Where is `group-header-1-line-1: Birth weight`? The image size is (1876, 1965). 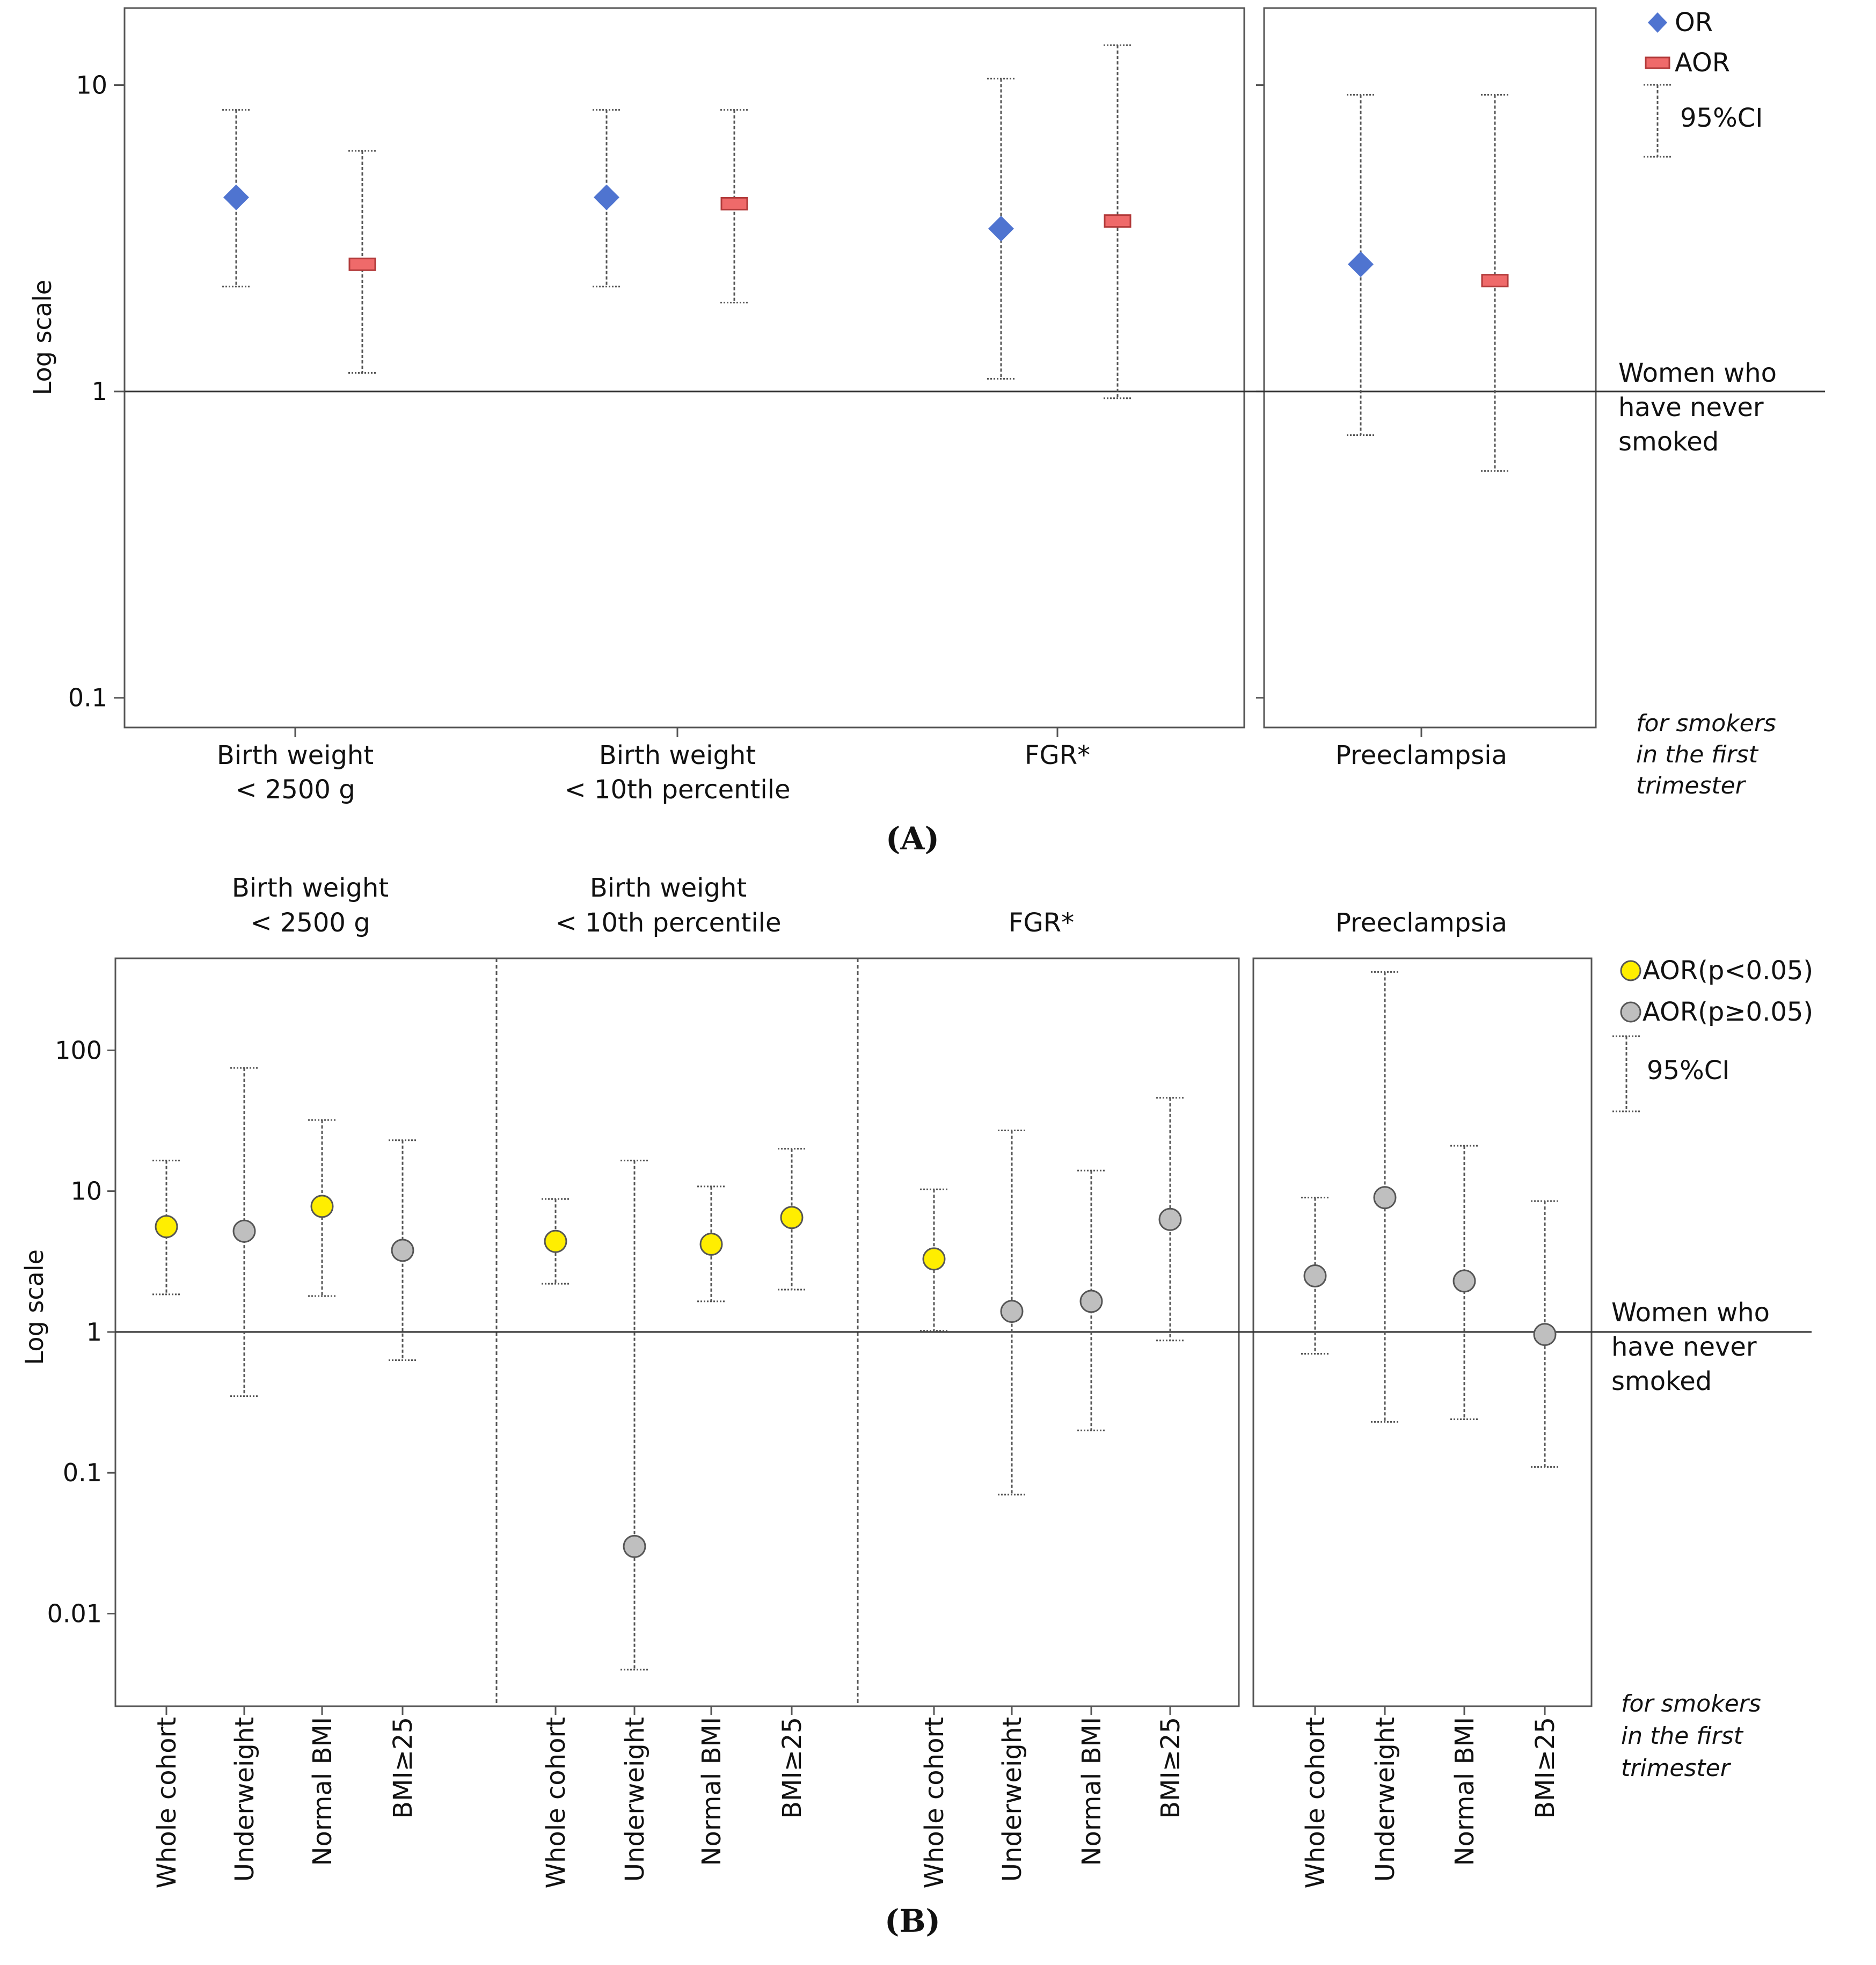
group-header-1-line-1: Birth weight is located at coordinates (310, 888).